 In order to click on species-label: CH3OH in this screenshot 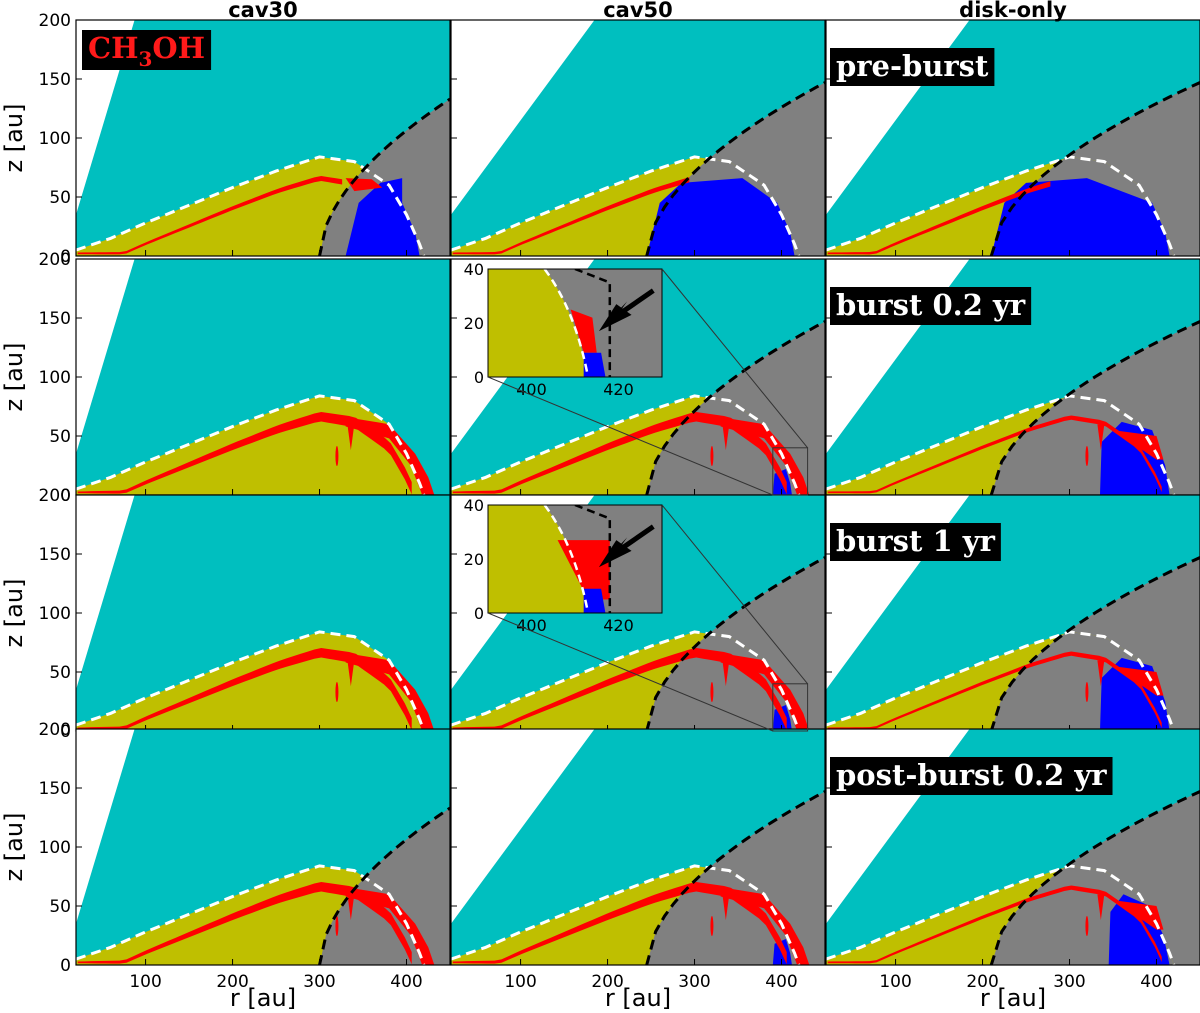, I will do `click(146, 51)`.